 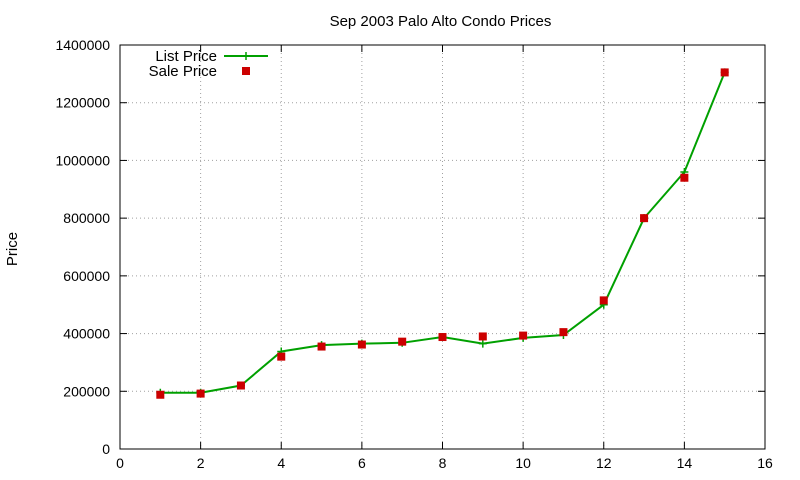 I want to click on y-tick-label: 1400000, so click(x=82, y=45).